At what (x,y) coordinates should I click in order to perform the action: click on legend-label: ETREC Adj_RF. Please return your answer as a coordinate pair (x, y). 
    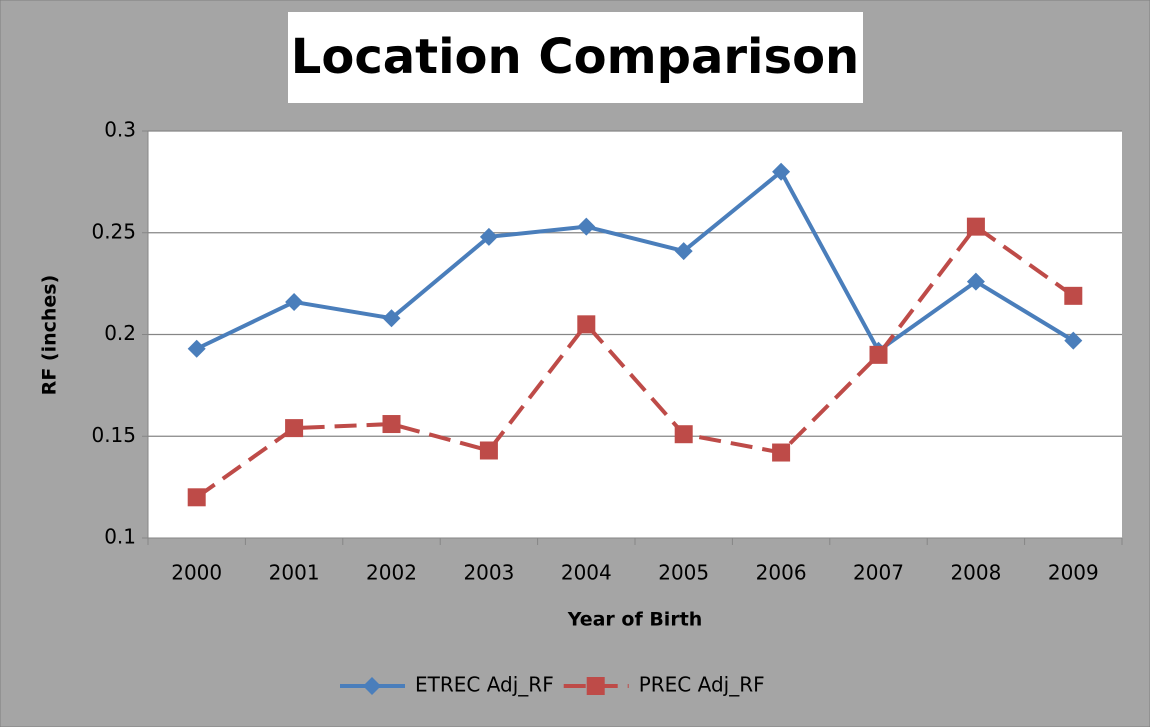
    Looking at the image, I should click on (484, 685).